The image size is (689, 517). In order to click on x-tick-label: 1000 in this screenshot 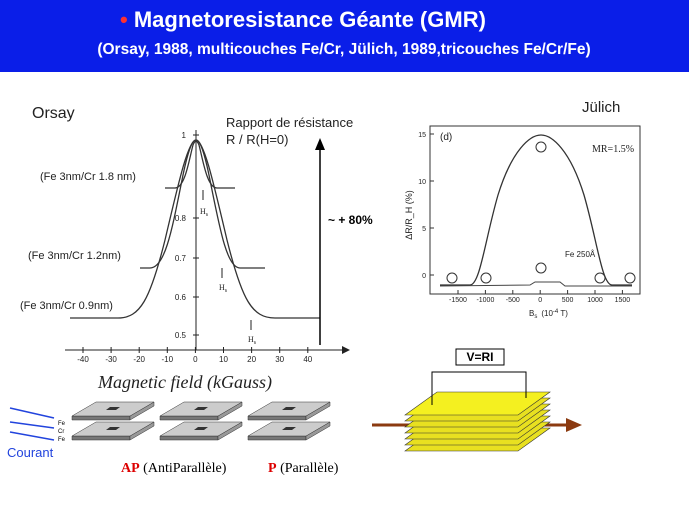, I will do `click(595, 300)`.